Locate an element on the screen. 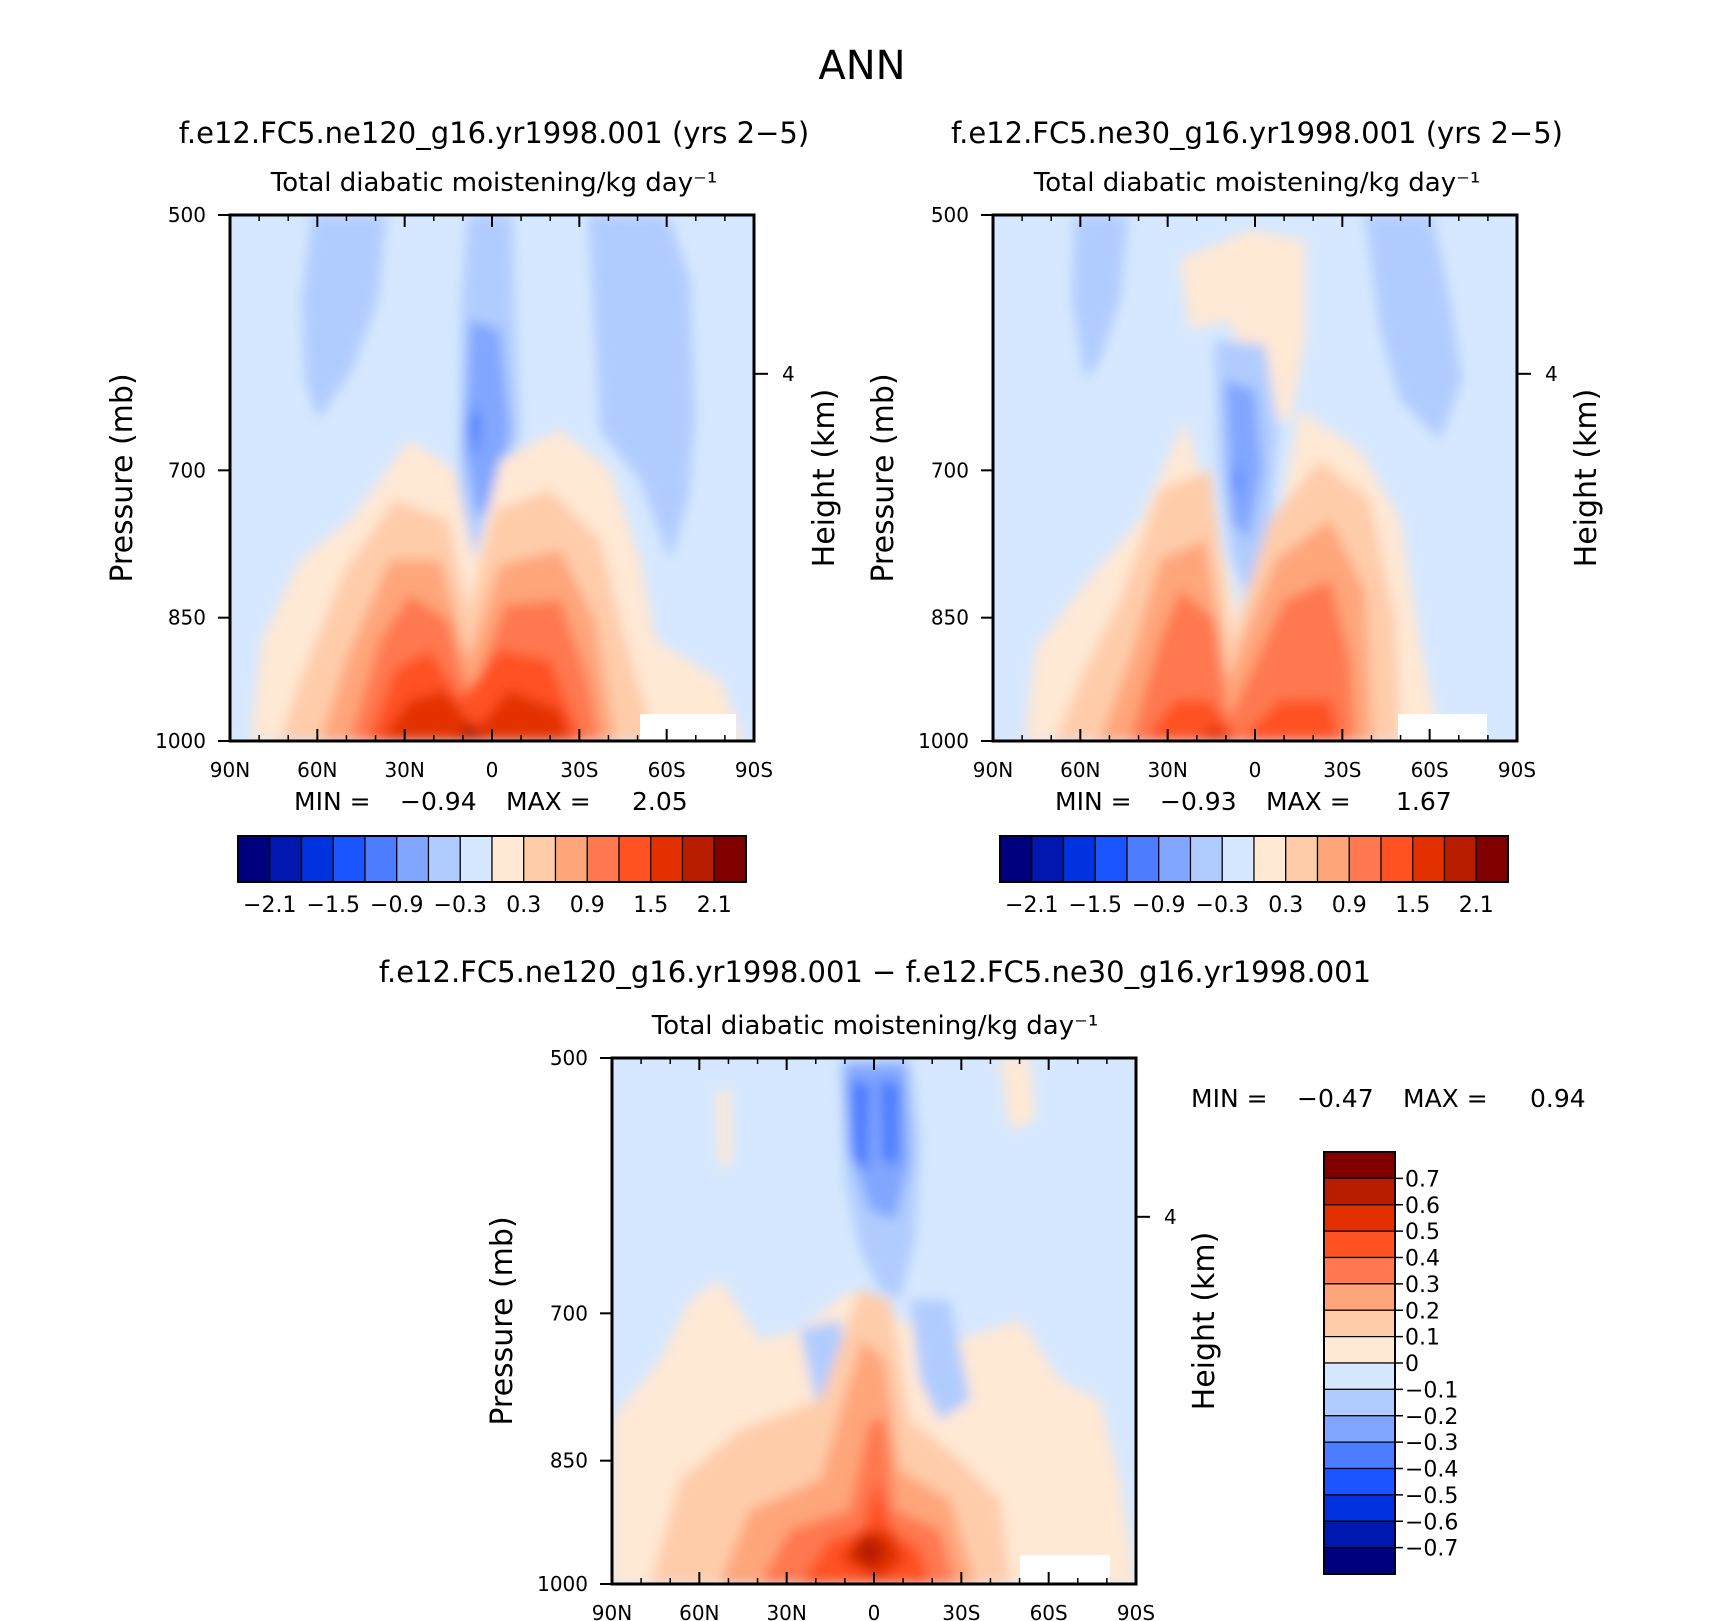 This screenshot has width=1710, height=1621. colorbar-label: 0.9 is located at coordinates (1349, 905).